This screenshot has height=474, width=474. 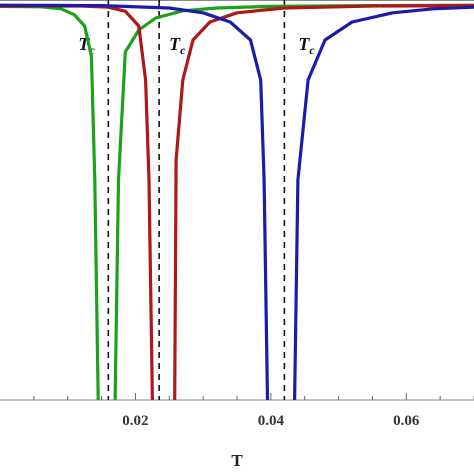 What do you see at coordinates (271, 421) in the screenshot?
I see `x-tick-label: 0.04` at bounding box center [271, 421].